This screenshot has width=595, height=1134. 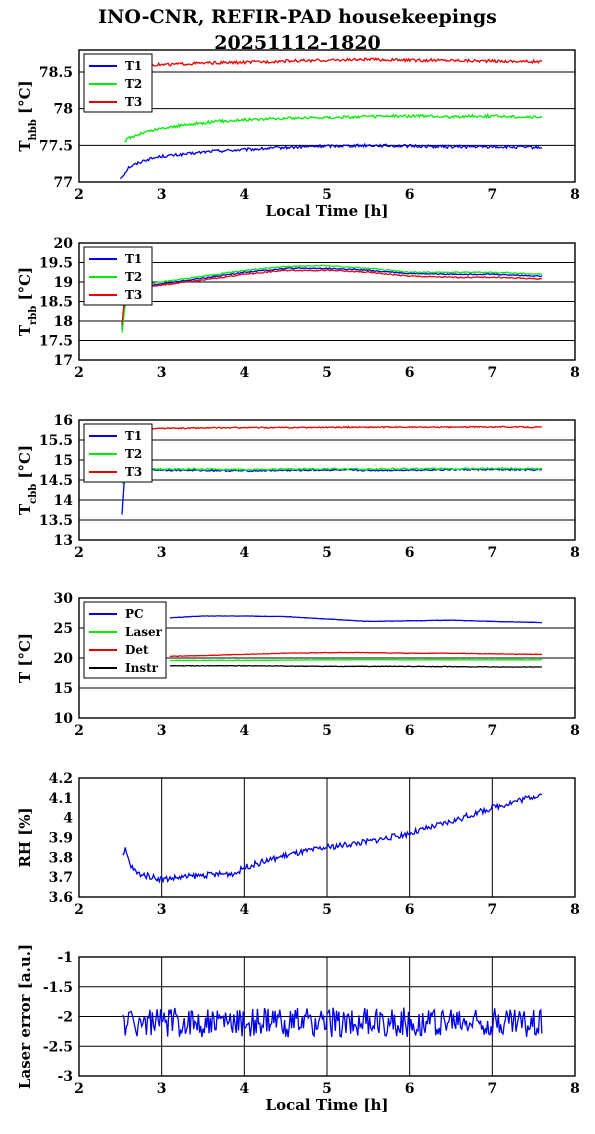 What do you see at coordinates (56, 146) in the screenshot?
I see `y-tick-label: 77.5` at bounding box center [56, 146].